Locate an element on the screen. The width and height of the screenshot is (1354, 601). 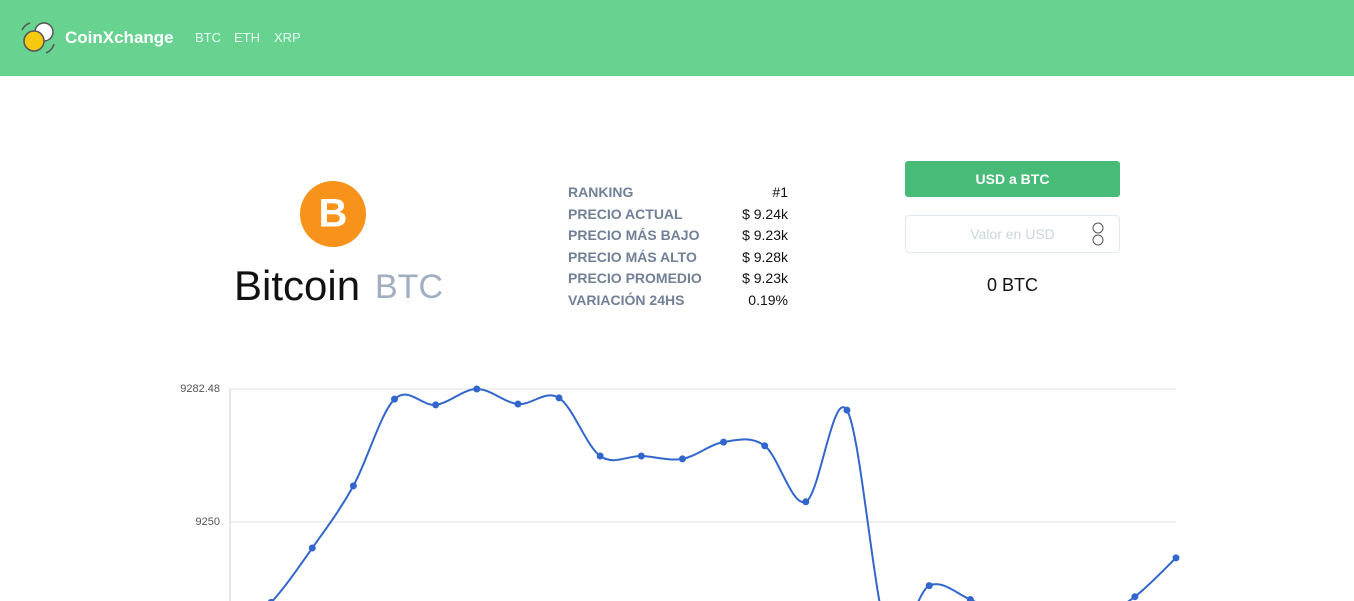
stat-value: #1 is located at coordinates (780, 192).